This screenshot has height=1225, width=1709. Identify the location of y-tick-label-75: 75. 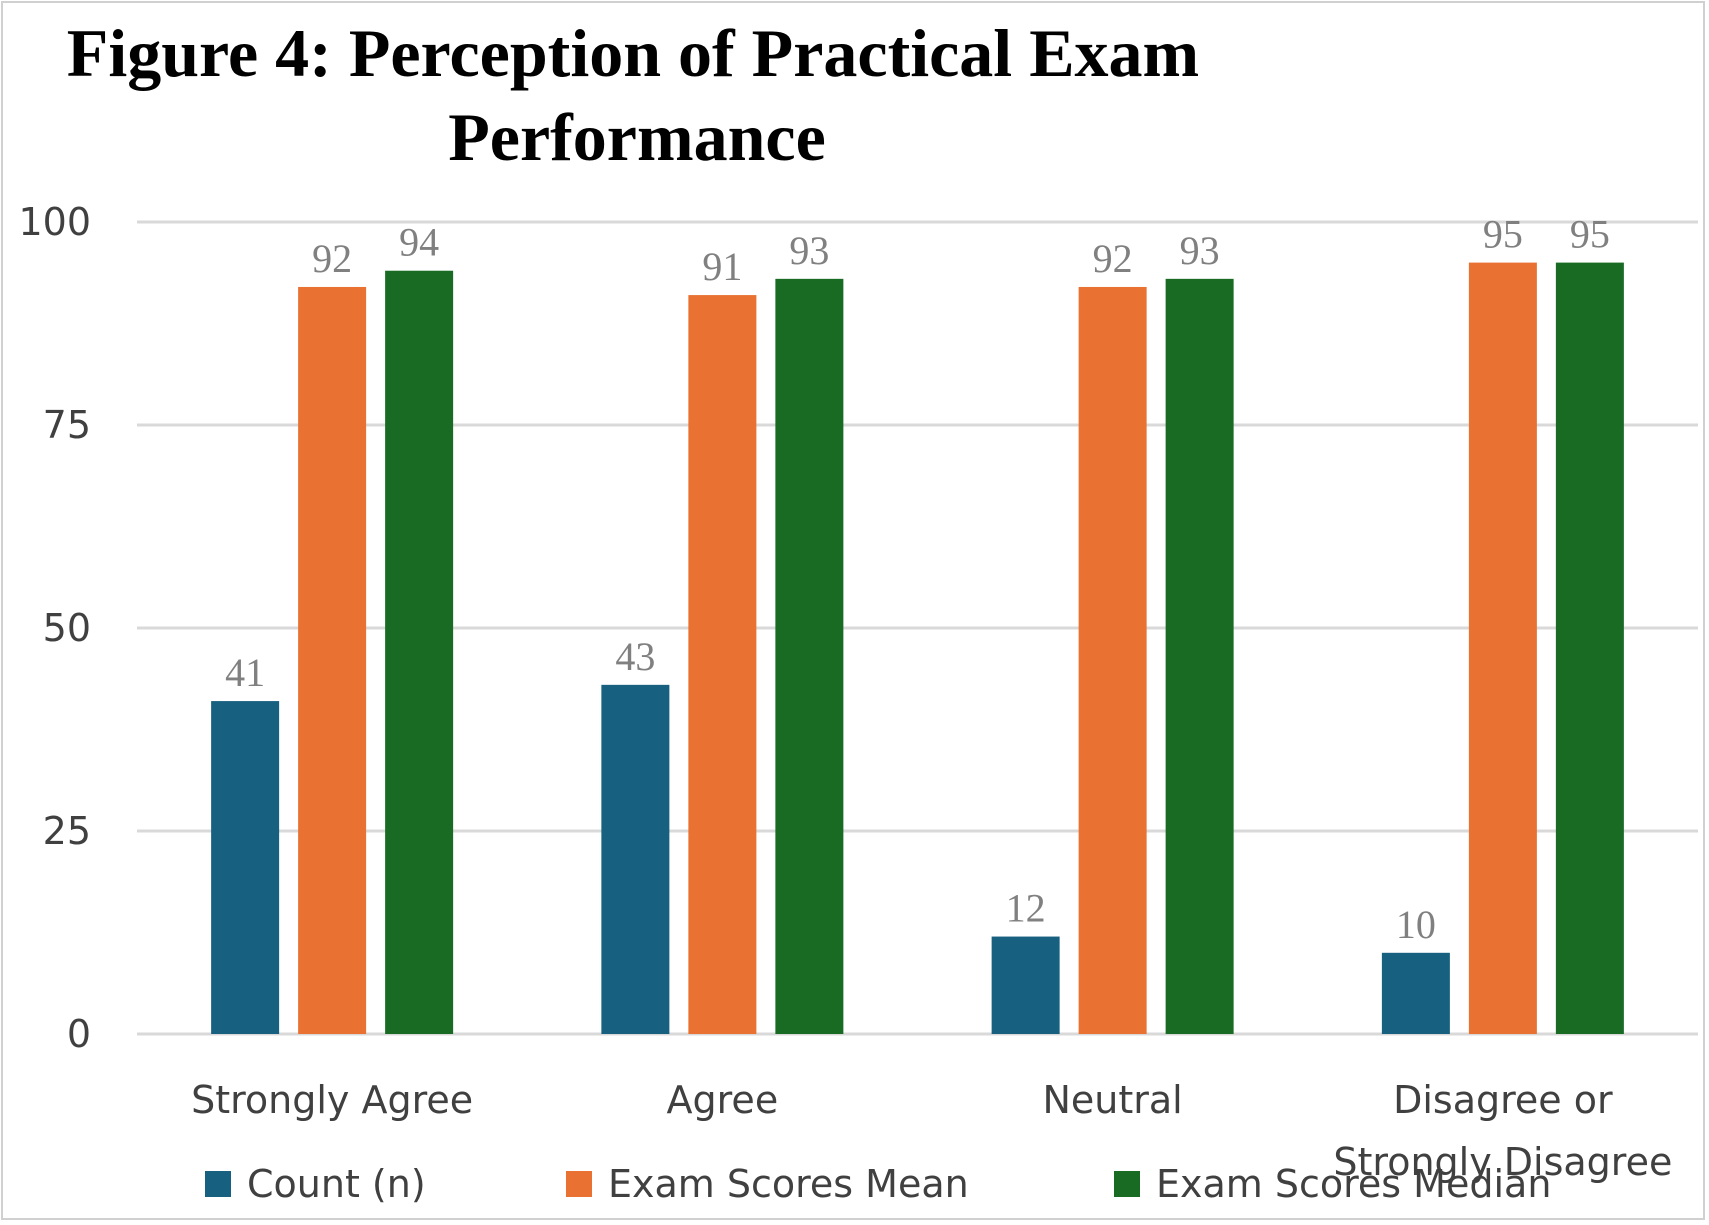
(67, 425).